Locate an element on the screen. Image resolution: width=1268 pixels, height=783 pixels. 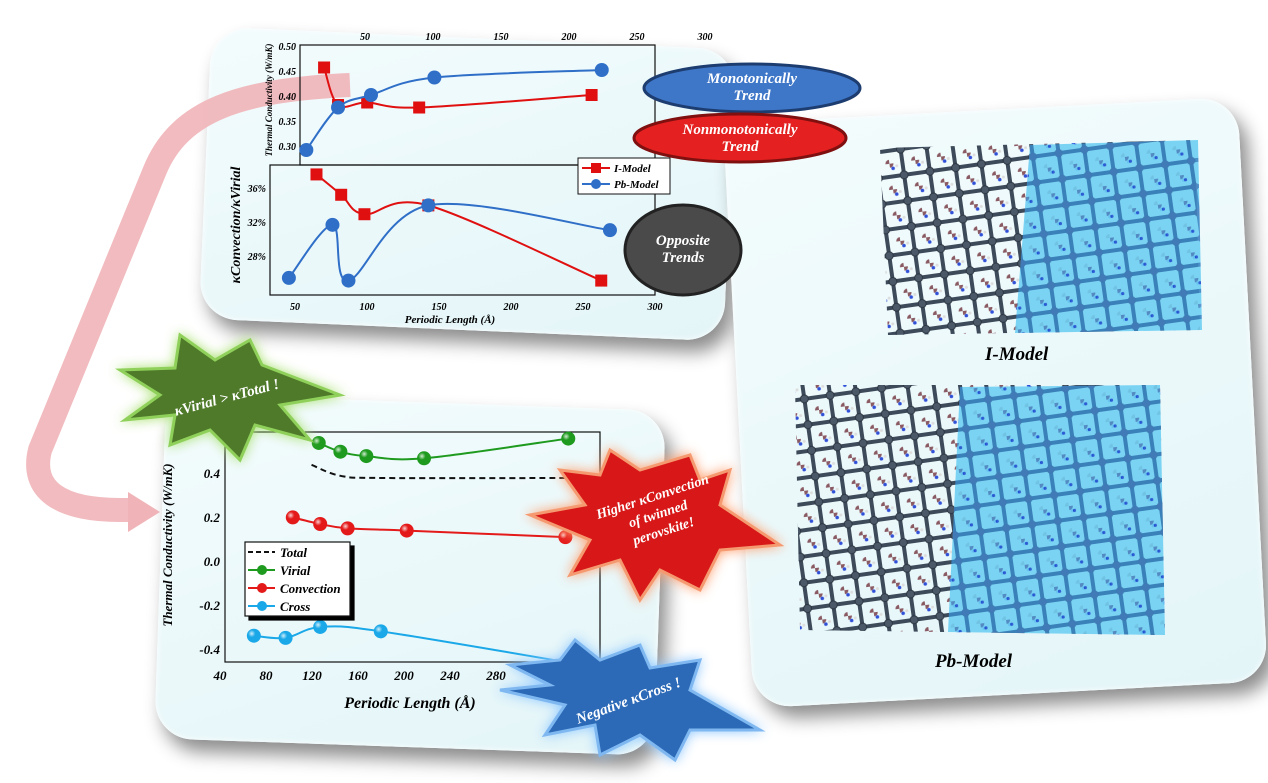
x-tick-label: 240 is located at coordinates (449, 675).